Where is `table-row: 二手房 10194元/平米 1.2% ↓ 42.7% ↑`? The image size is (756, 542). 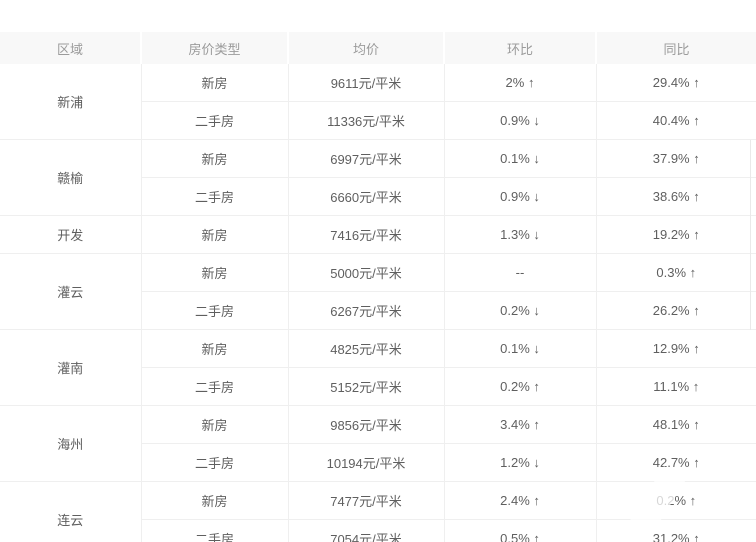 table-row: 二手房 10194元/平米 1.2% ↓ 42.7% ↑ is located at coordinates (378, 462).